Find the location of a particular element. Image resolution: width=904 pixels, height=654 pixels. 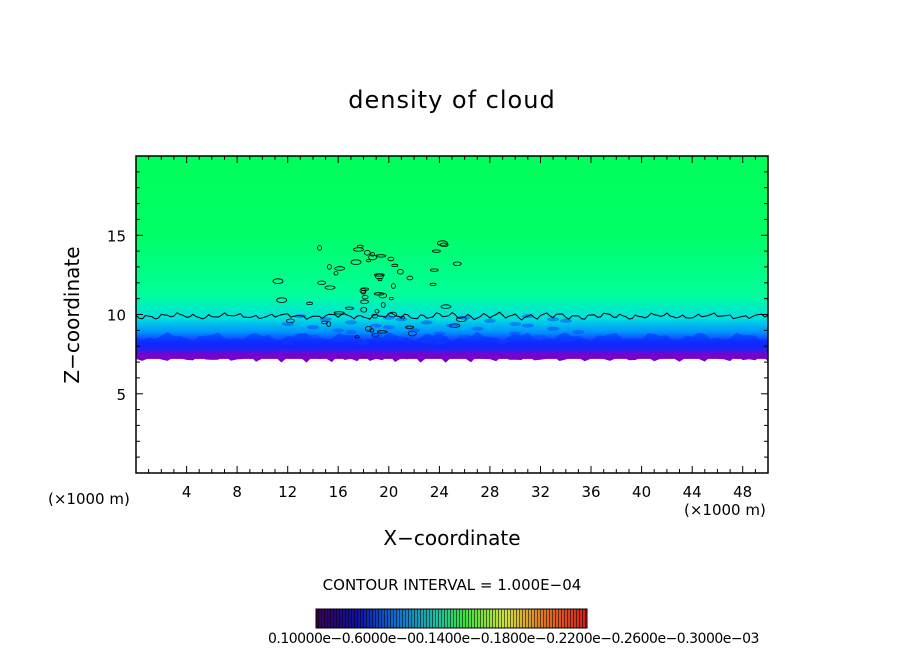

x-tick-label: 36 is located at coordinates (590, 492).